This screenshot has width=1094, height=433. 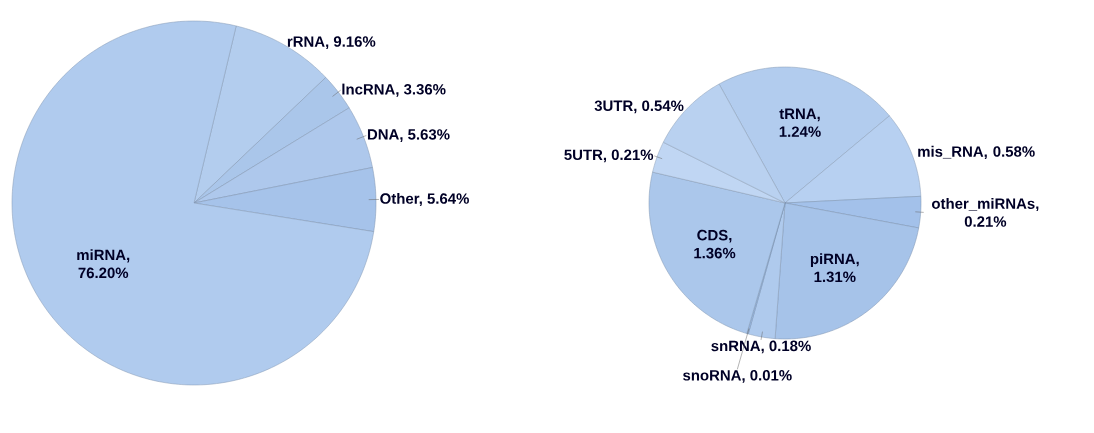 I want to click on slice-label: 5UTR, 0.21%, so click(x=609, y=156).